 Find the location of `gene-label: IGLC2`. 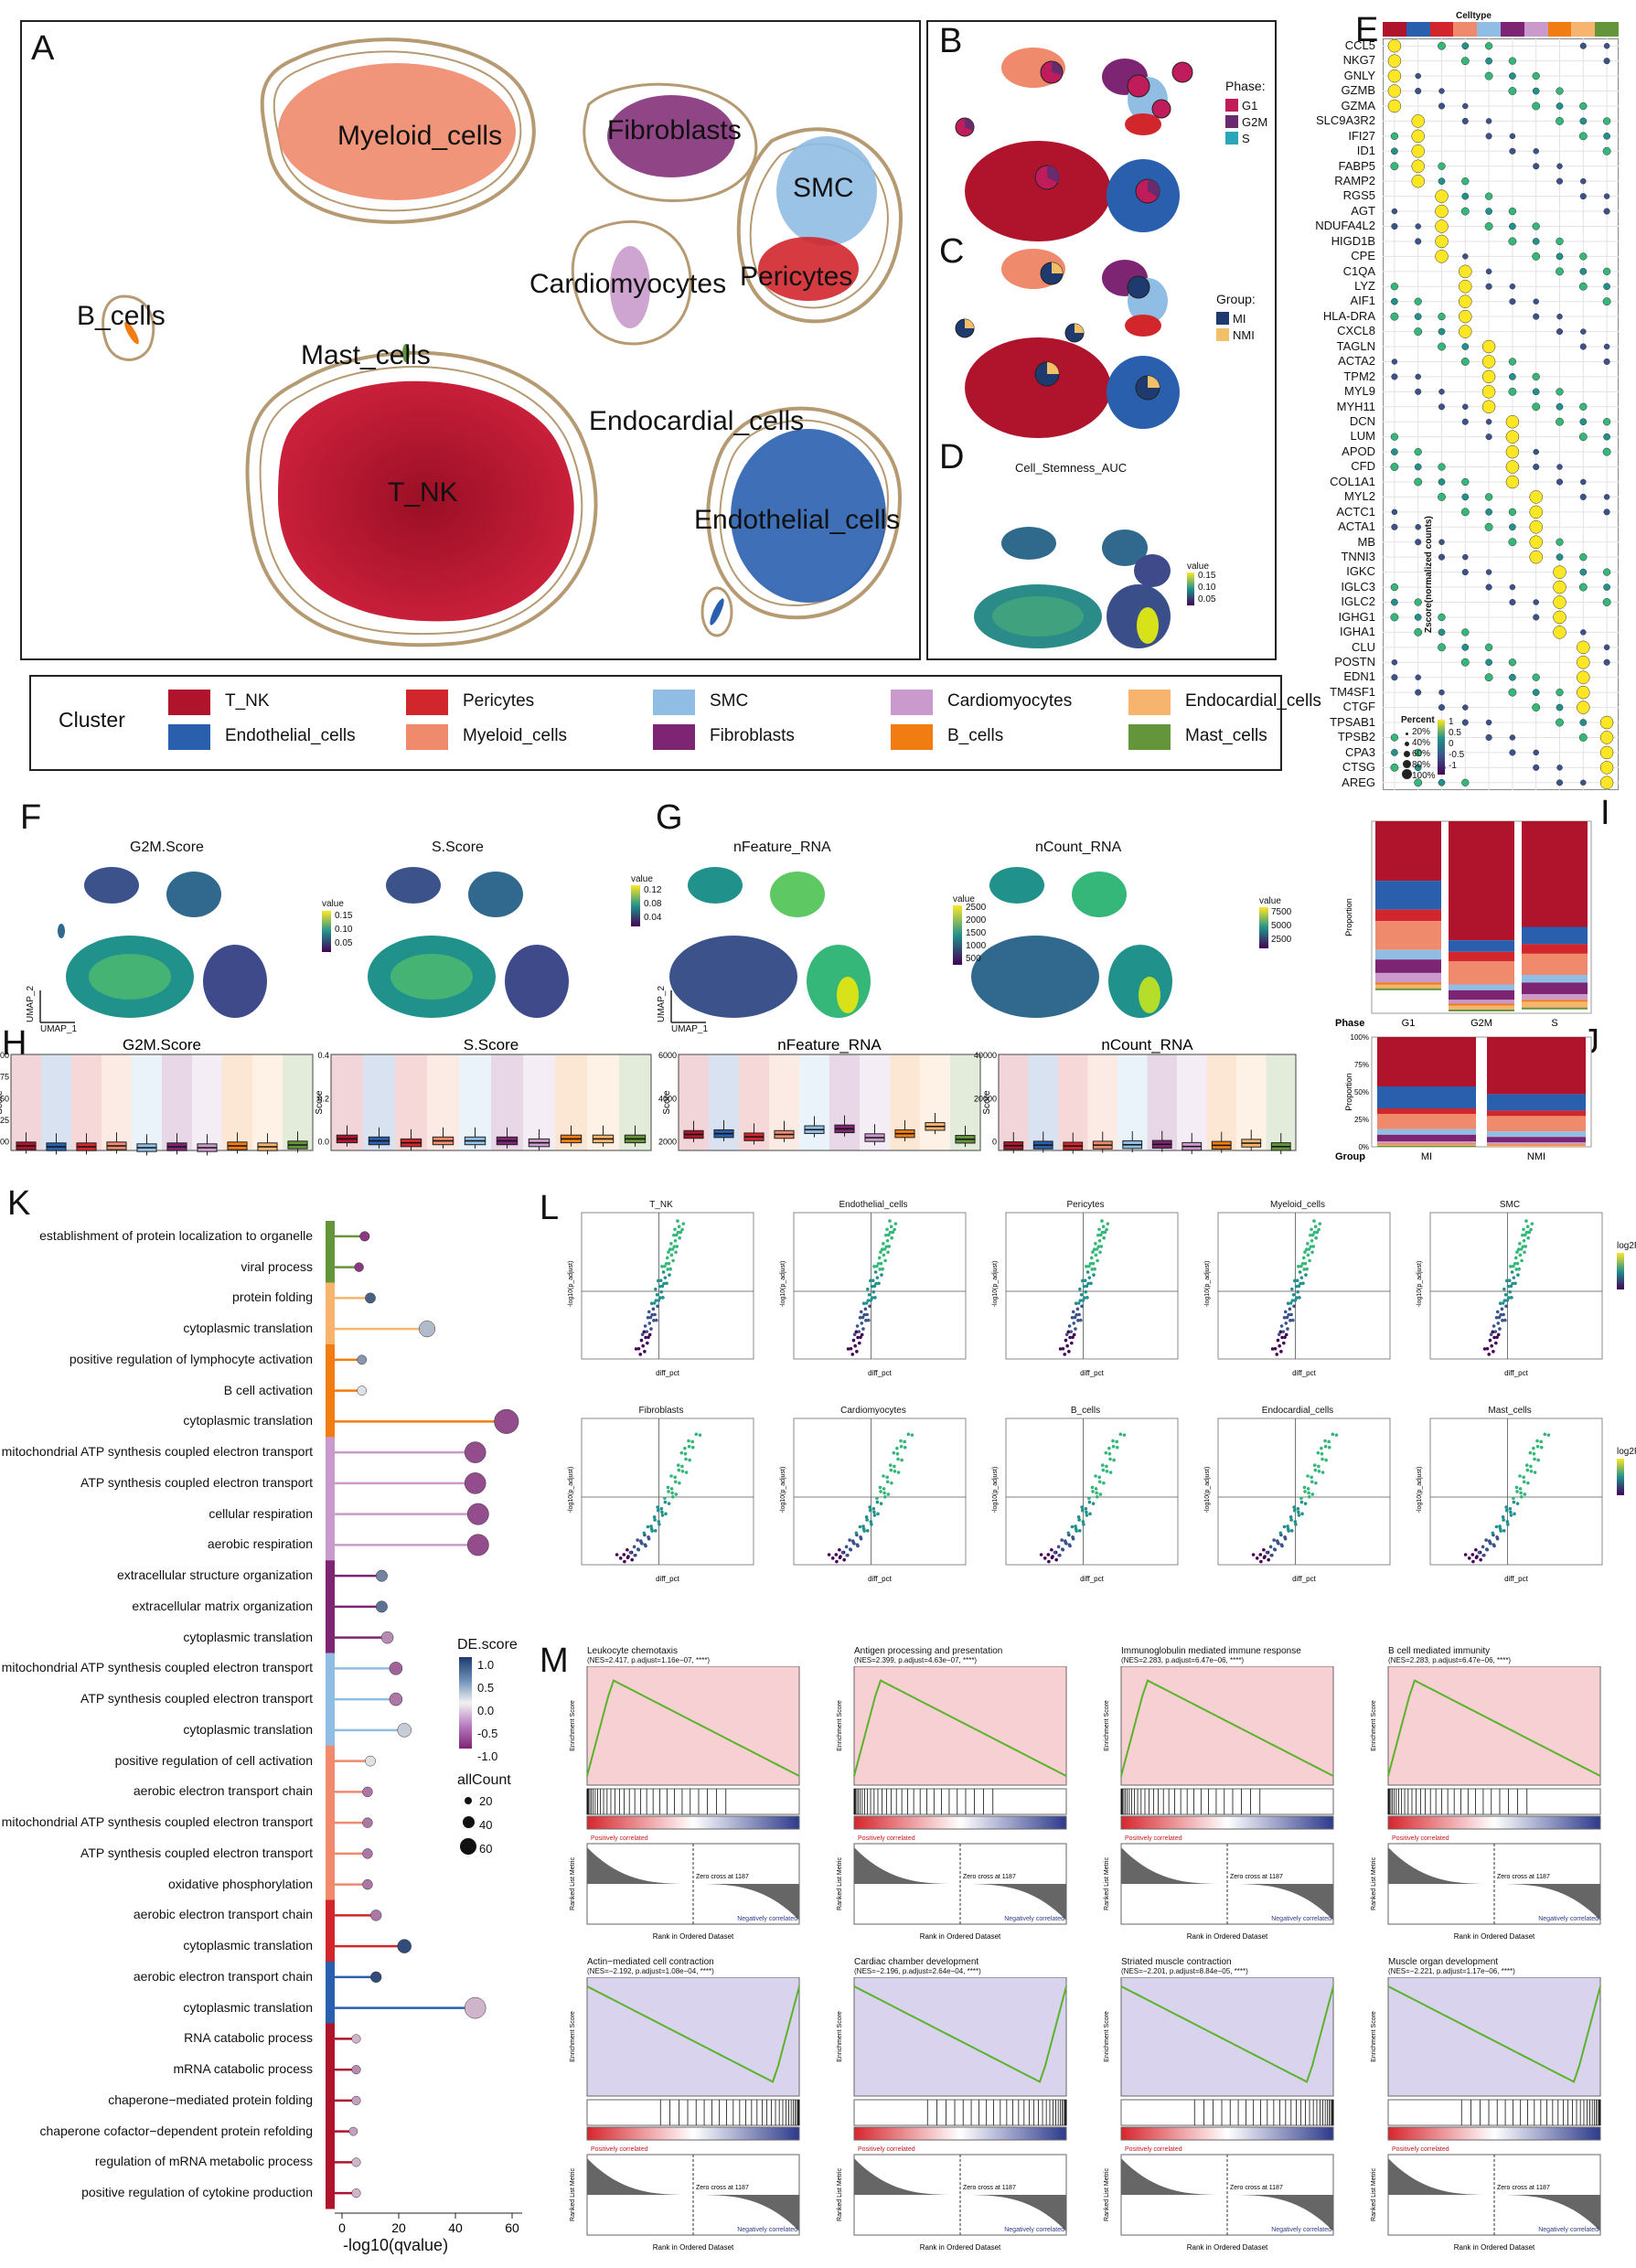

gene-label: IGLC2 is located at coordinates (1358, 601).